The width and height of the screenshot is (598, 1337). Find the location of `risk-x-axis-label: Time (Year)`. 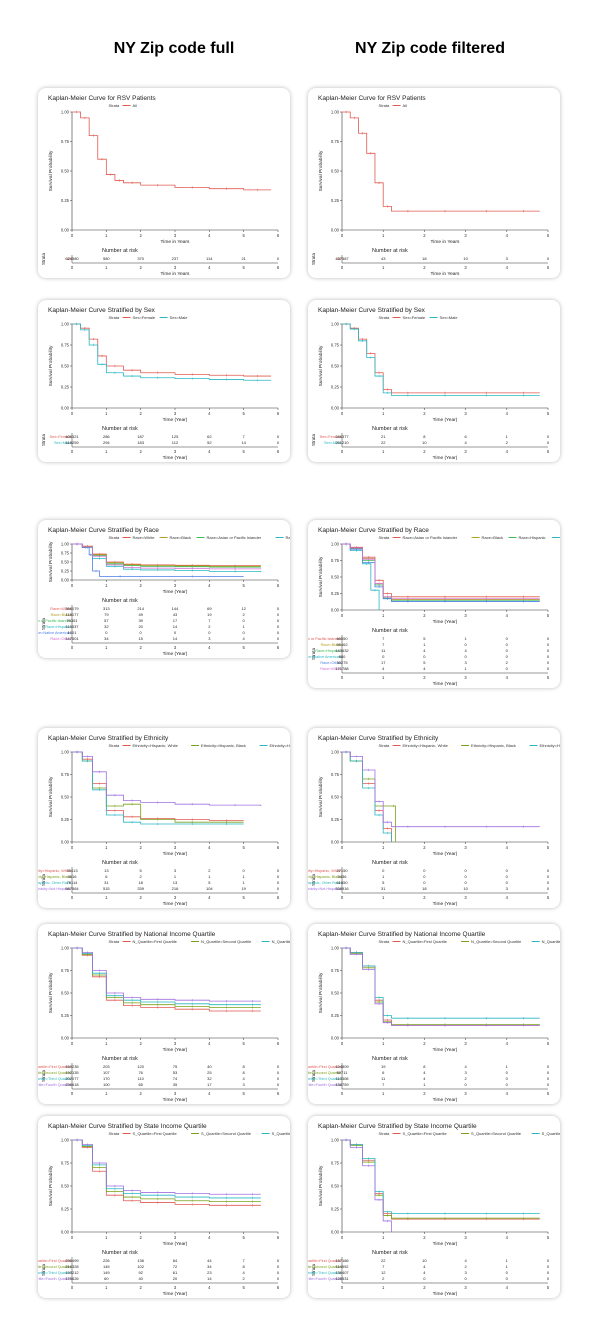

risk-x-axis-label: Time (Year) is located at coordinates (175, 654).